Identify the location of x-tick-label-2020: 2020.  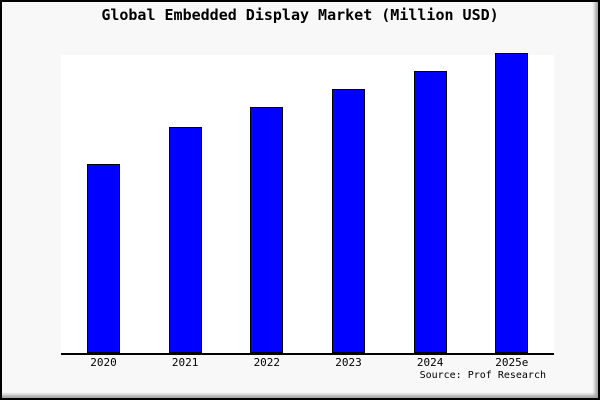
(103, 362).